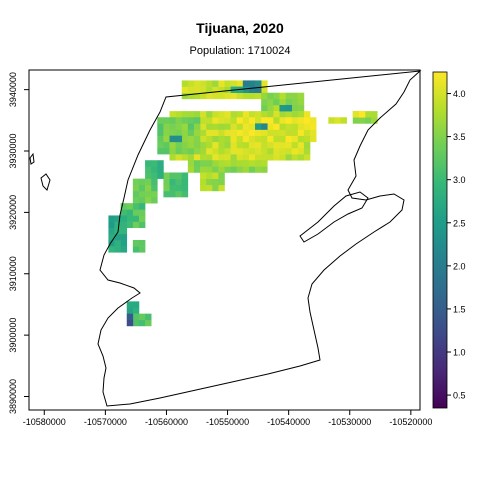 Image resolution: width=480 pixels, height=480 pixels. I want to click on inland-lake, so click(334, 217).